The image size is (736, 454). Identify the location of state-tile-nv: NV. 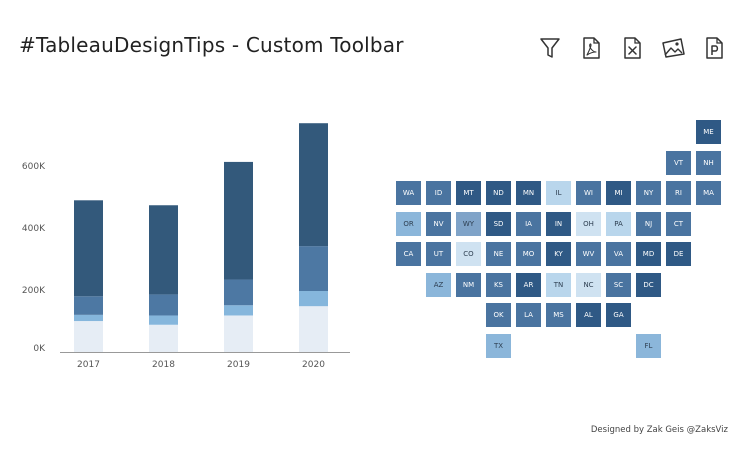
(438, 223).